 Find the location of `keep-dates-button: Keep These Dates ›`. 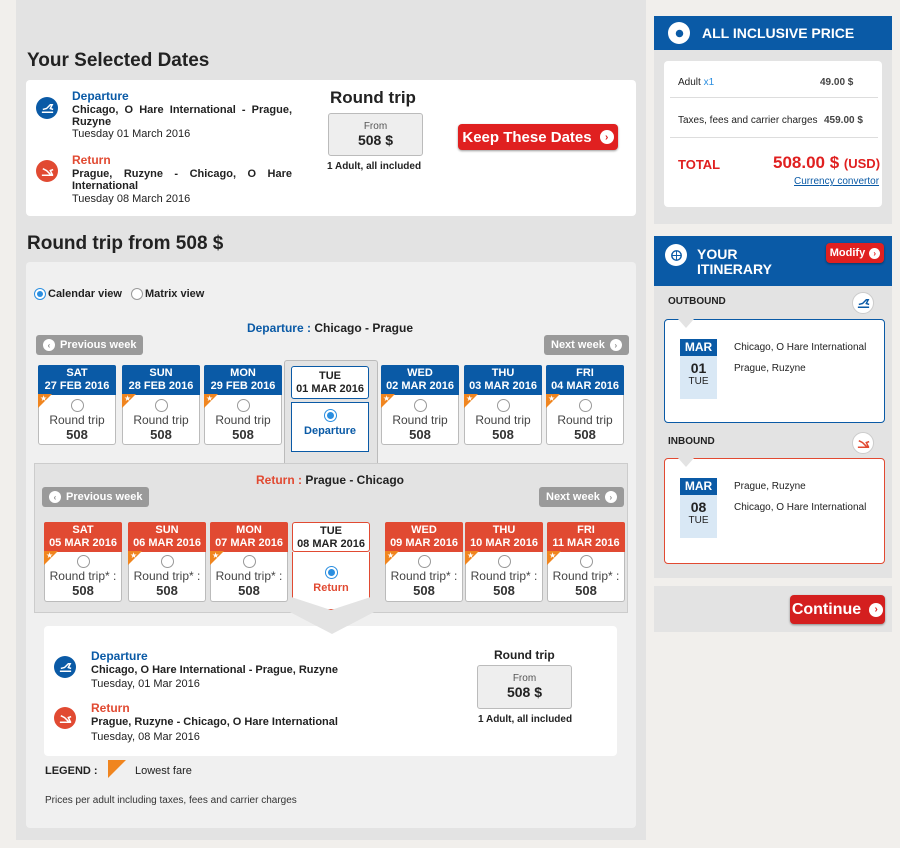

keep-dates-button: Keep These Dates › is located at coordinates (538, 137).